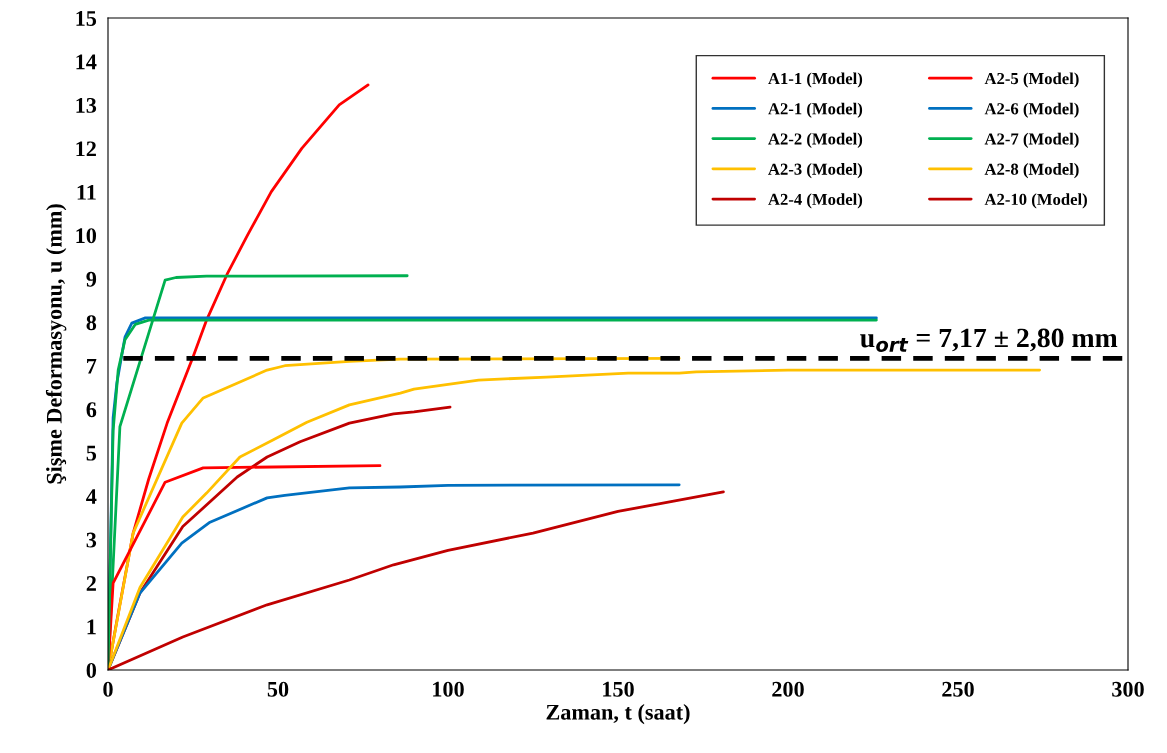 The height and width of the screenshot is (753, 1167). I want to click on x-tick-label: 250, so click(958, 689).